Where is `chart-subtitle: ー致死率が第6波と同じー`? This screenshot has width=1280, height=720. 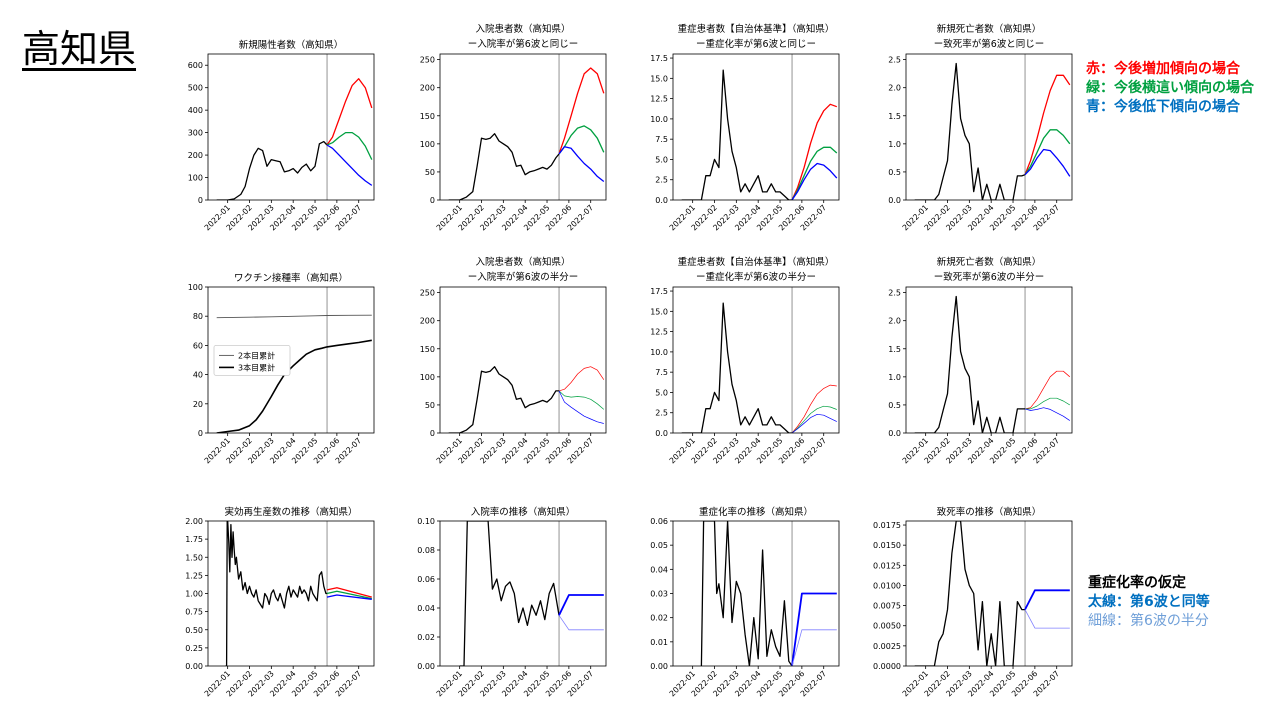
chart-subtitle: ー致死率が第6波と同じー is located at coordinates (989, 44).